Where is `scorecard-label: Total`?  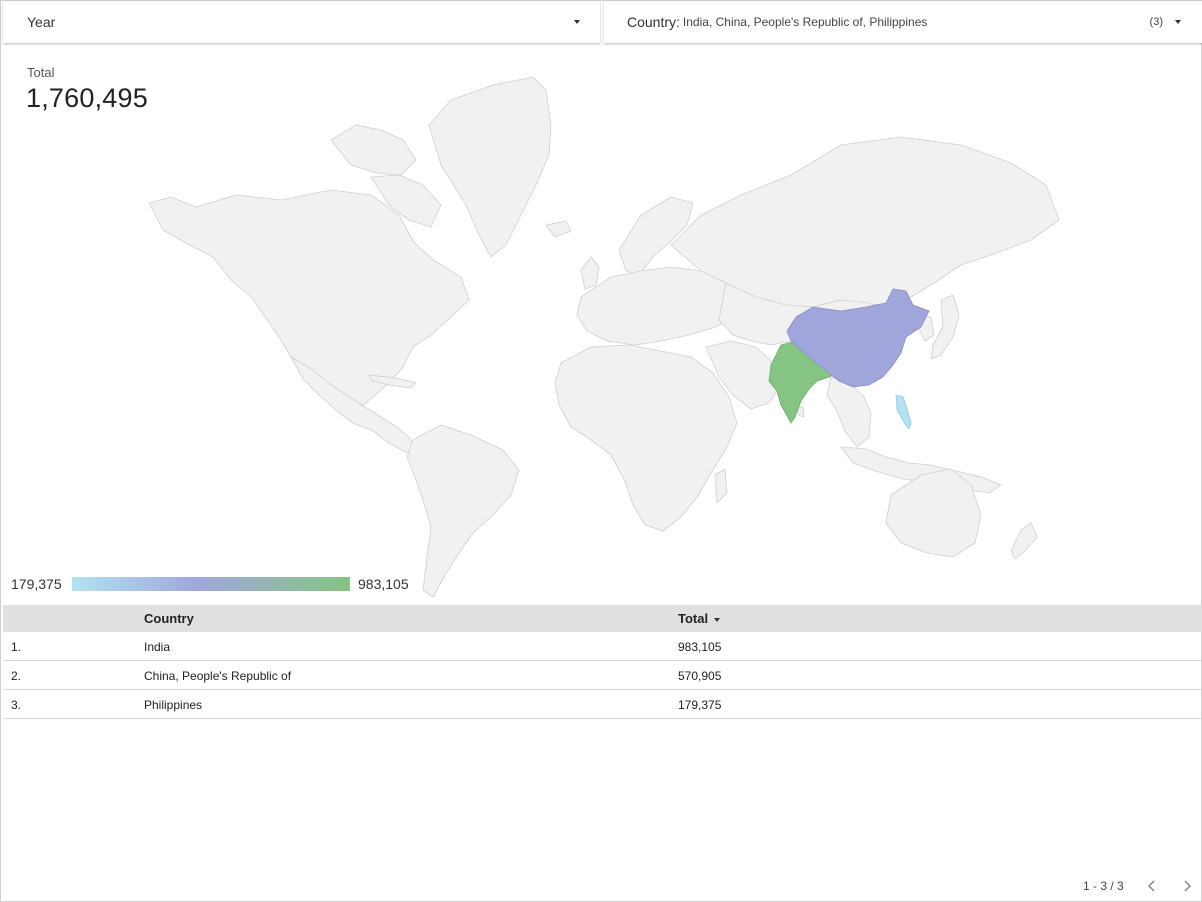 scorecard-label: Total is located at coordinates (41, 72).